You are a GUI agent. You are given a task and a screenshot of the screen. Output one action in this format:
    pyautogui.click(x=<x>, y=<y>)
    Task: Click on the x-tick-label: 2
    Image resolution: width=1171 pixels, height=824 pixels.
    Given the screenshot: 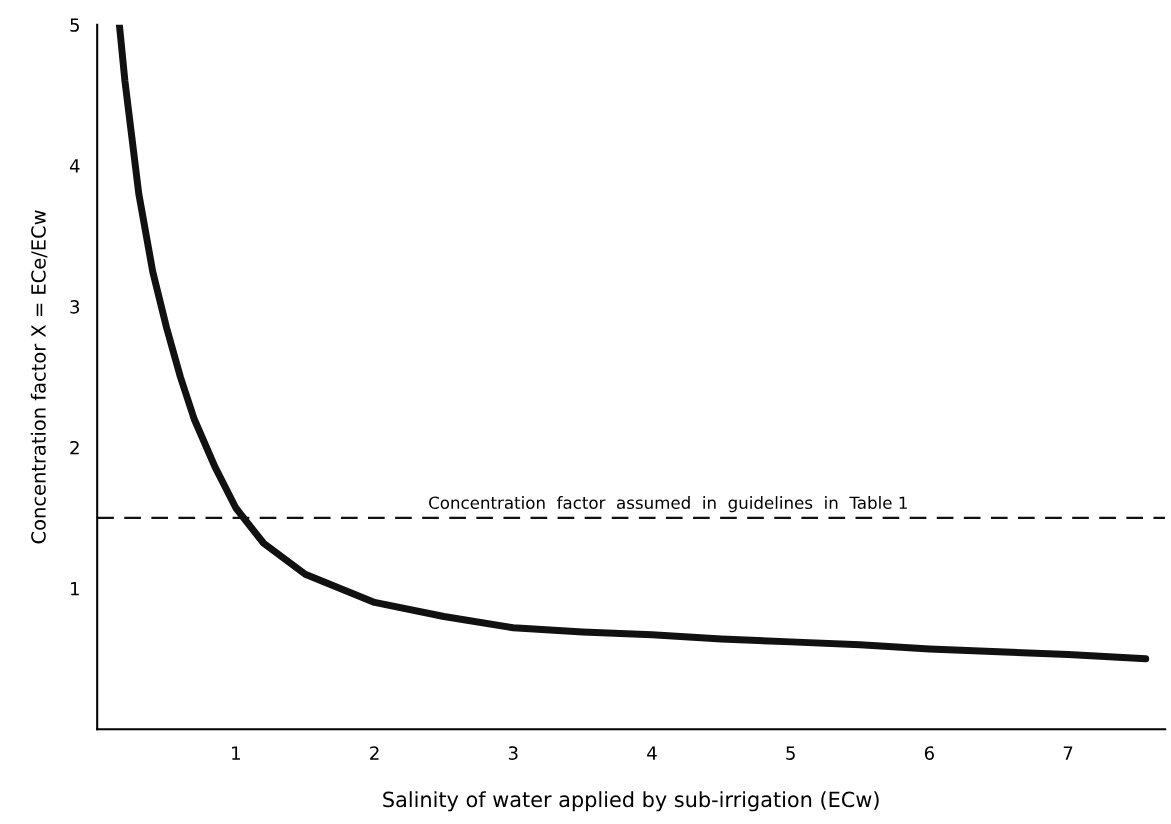 What is the action you would take?
    pyautogui.click(x=374, y=753)
    